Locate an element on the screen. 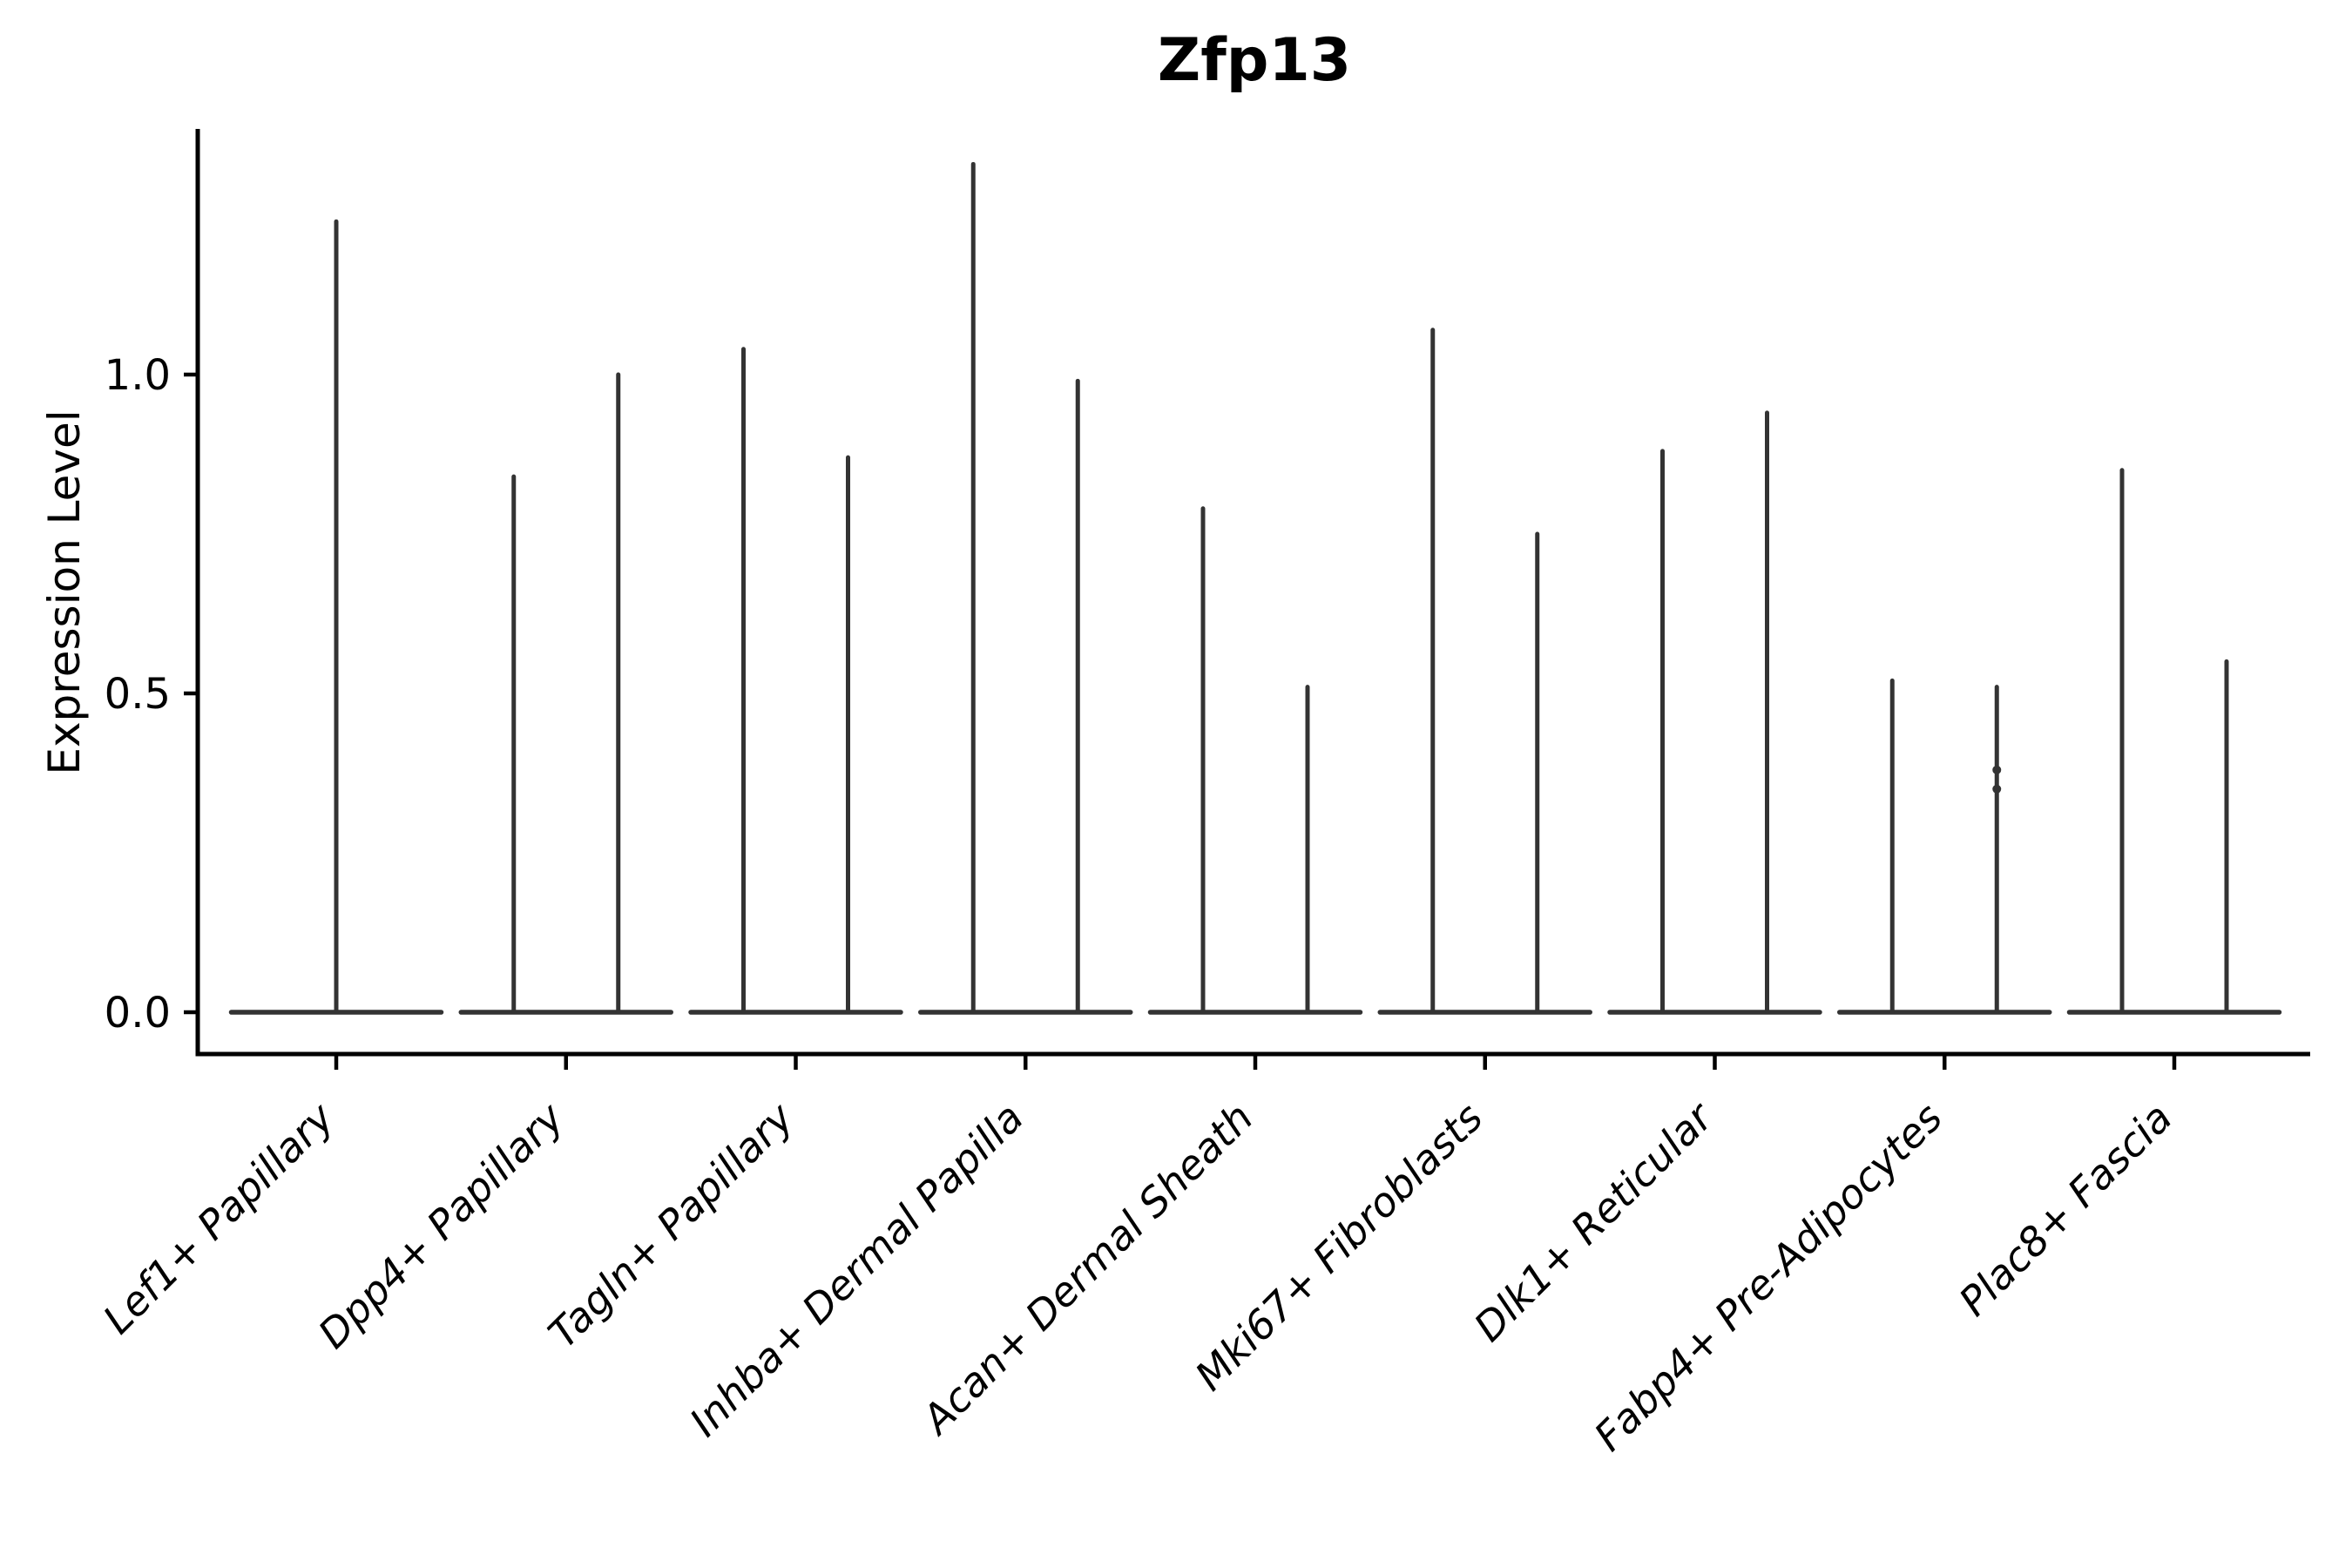 The width and height of the screenshot is (2352, 1568). y-tick-label: 0.5 is located at coordinates (138, 694).